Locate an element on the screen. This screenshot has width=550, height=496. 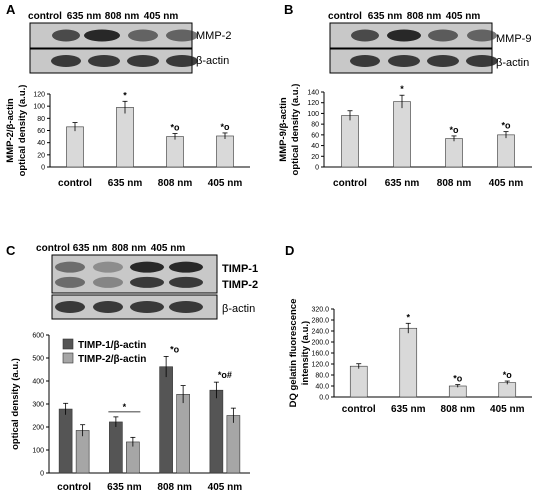
y-tick-label: 40.0 is located at coordinates (322, 387).